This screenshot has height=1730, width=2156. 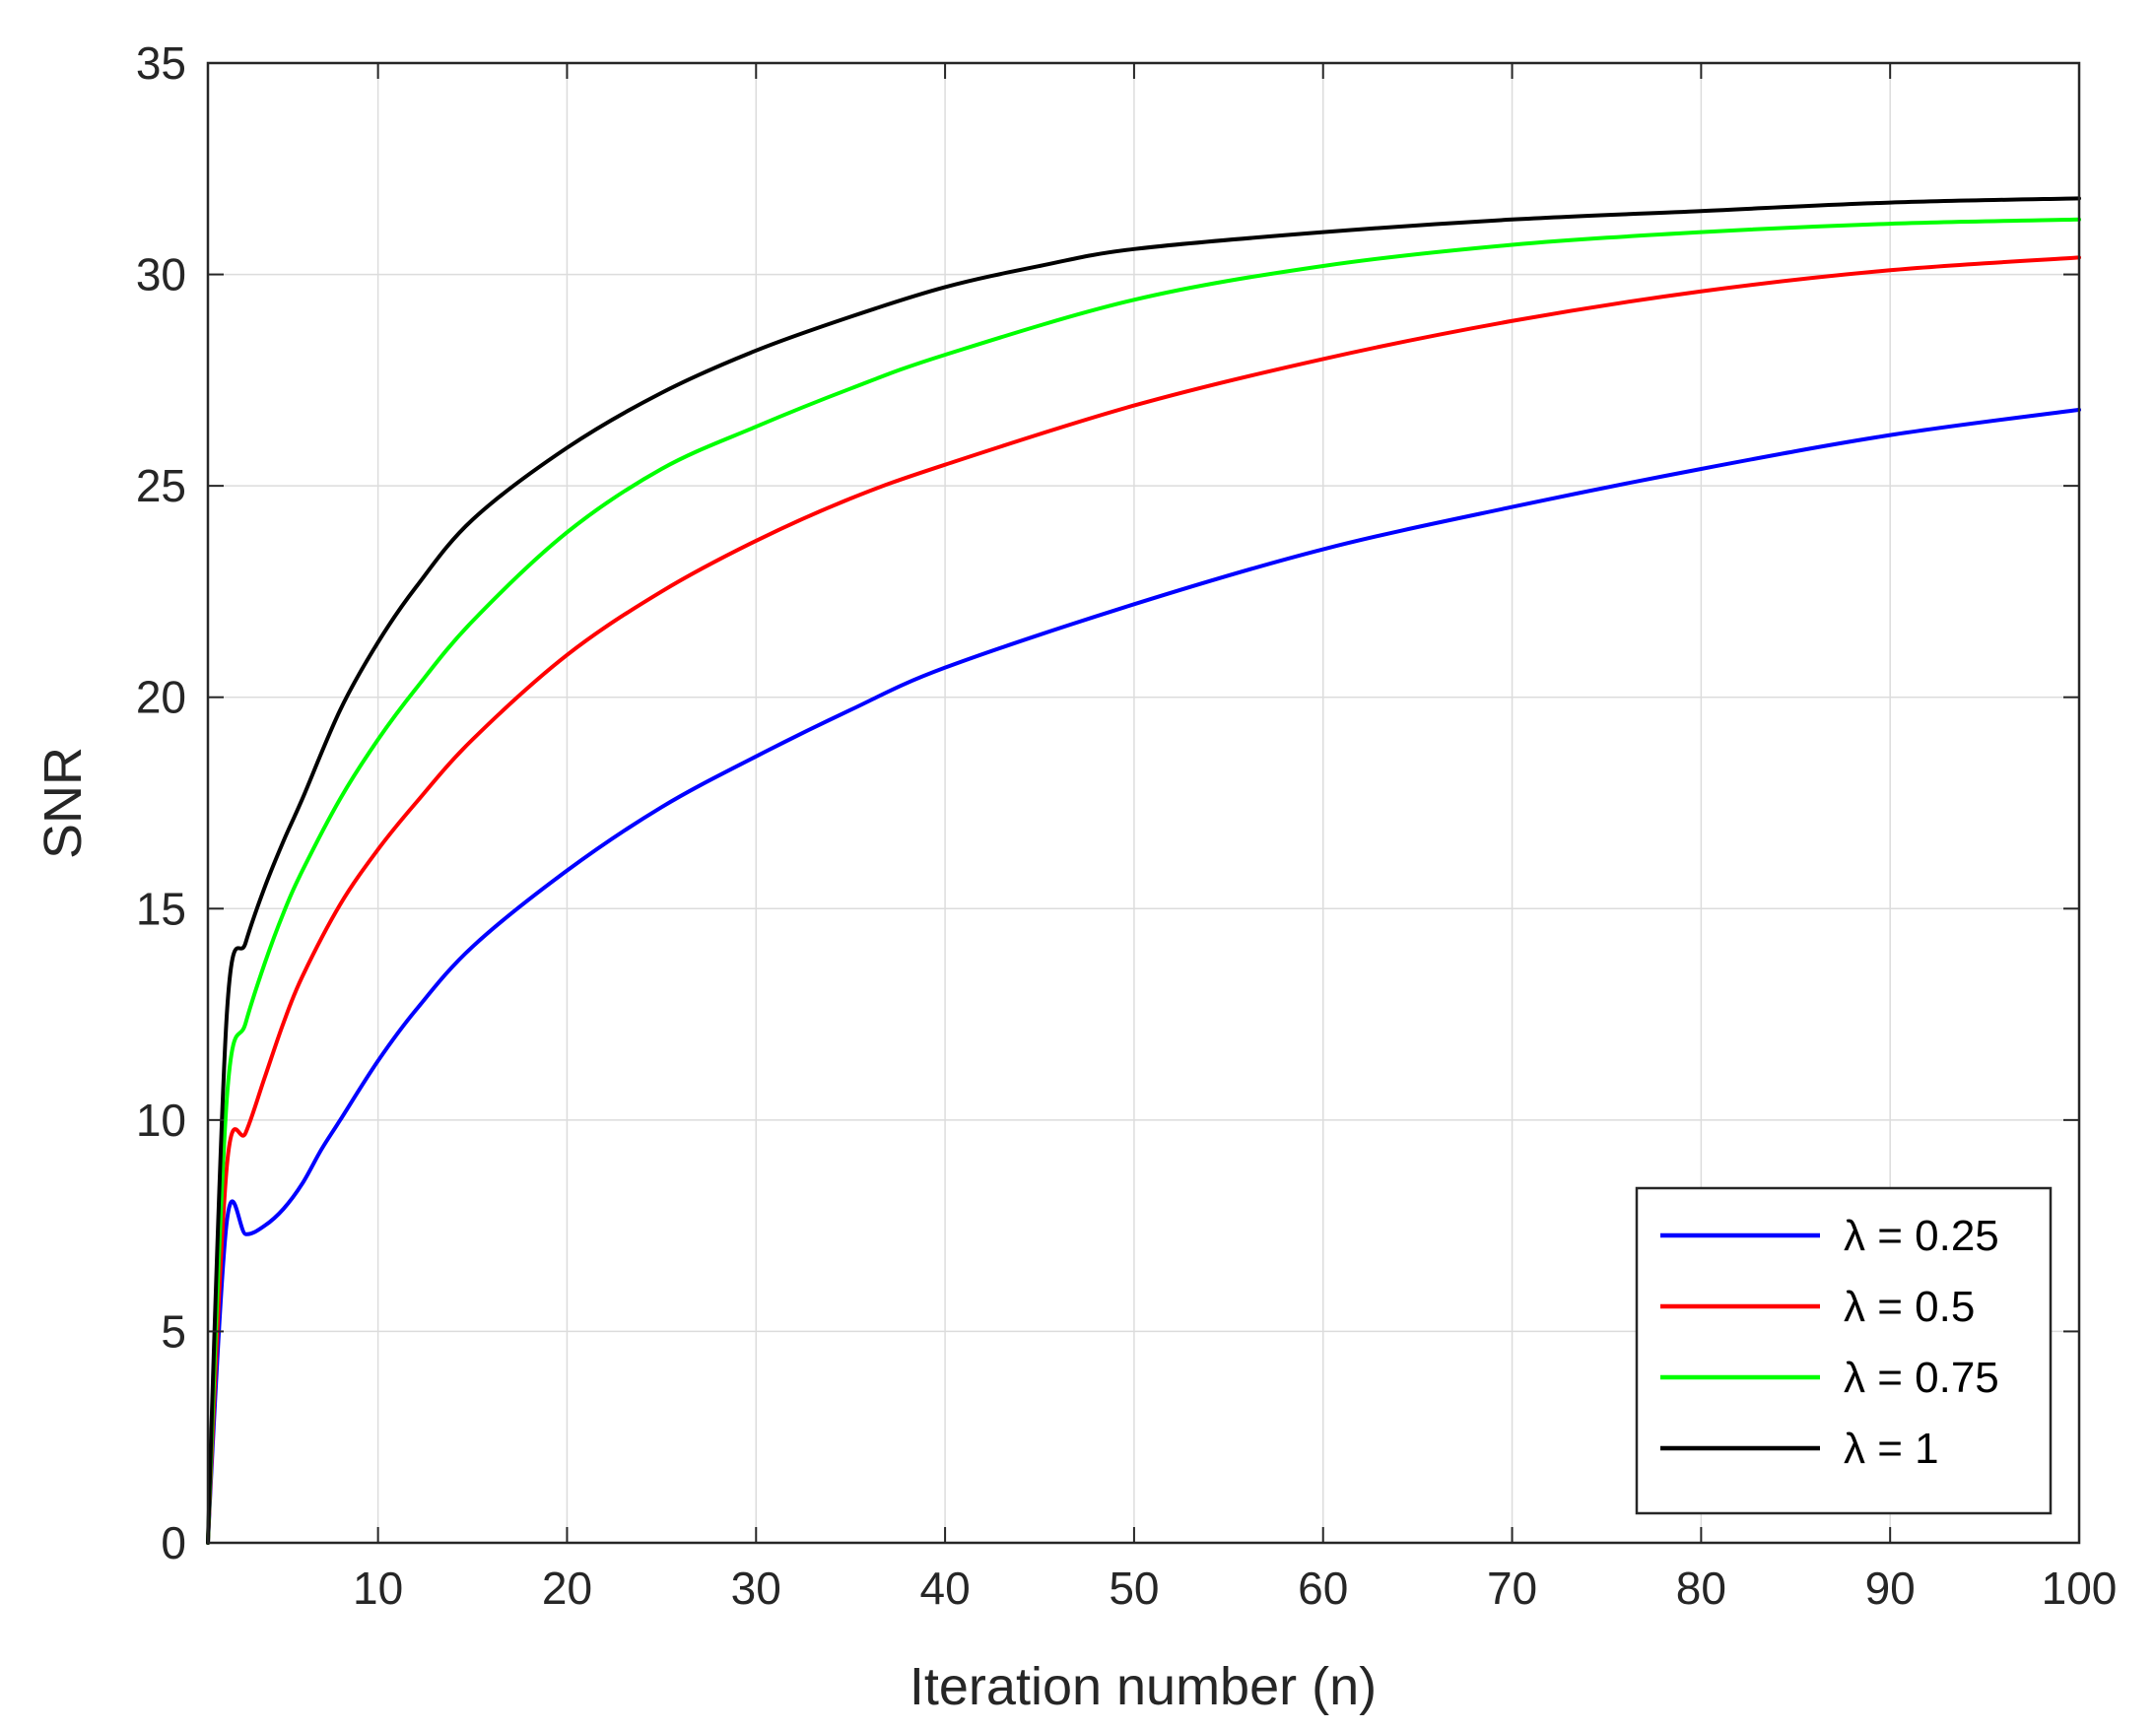 What do you see at coordinates (1892, 1449) in the screenshot?
I see `legend-label-3: λ = 1` at bounding box center [1892, 1449].